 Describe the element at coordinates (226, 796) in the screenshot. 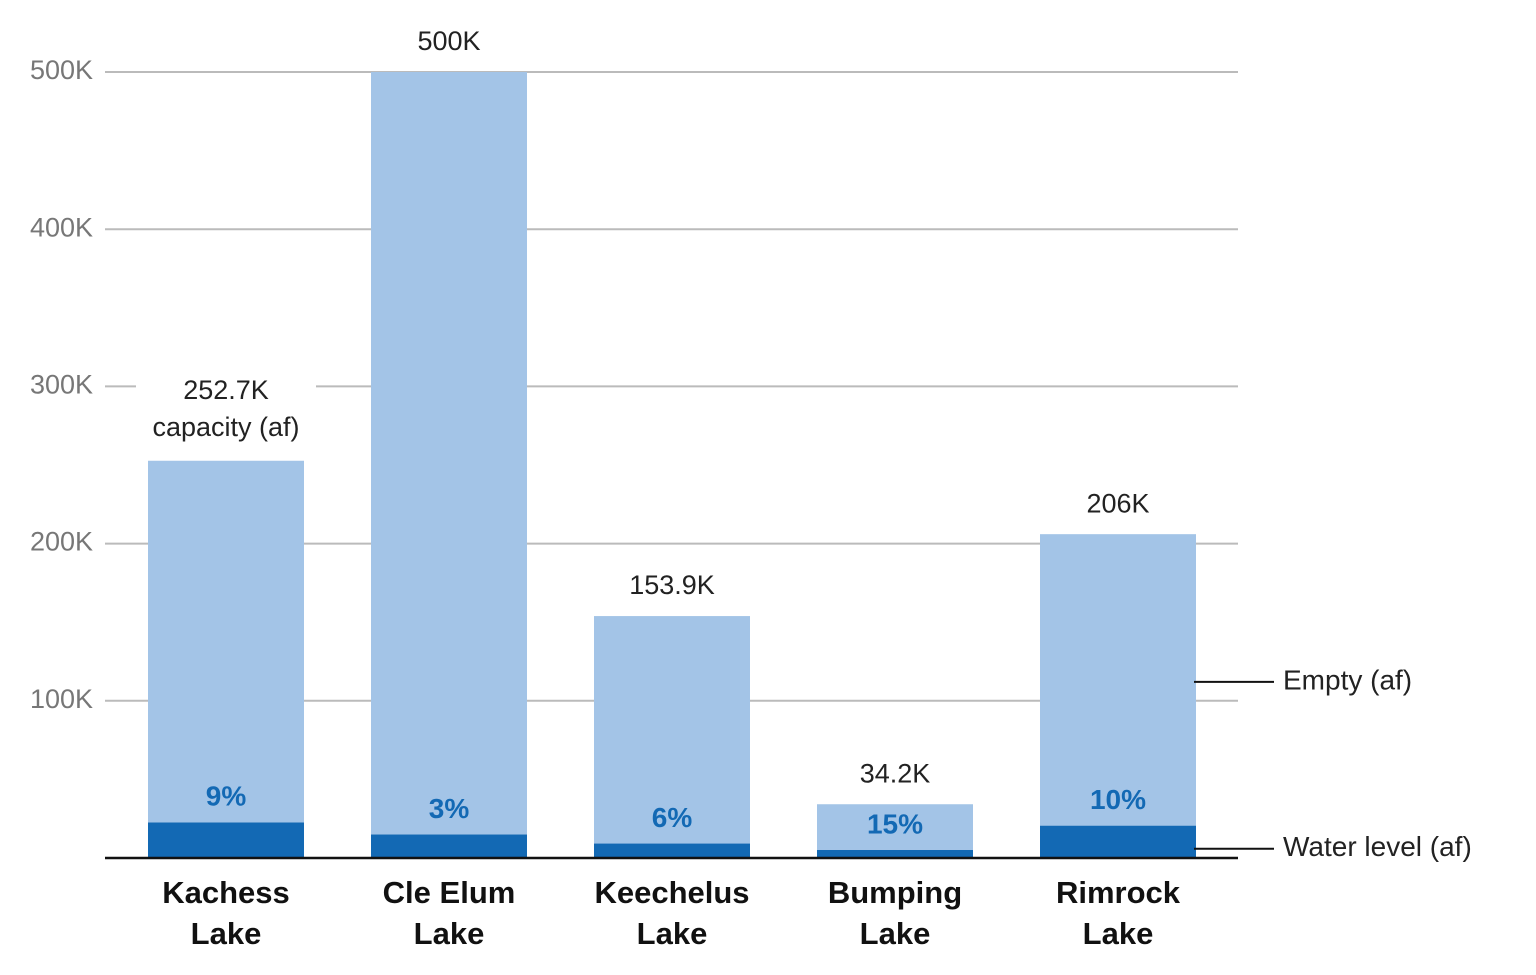

I see `percent-label: 9%` at that location.